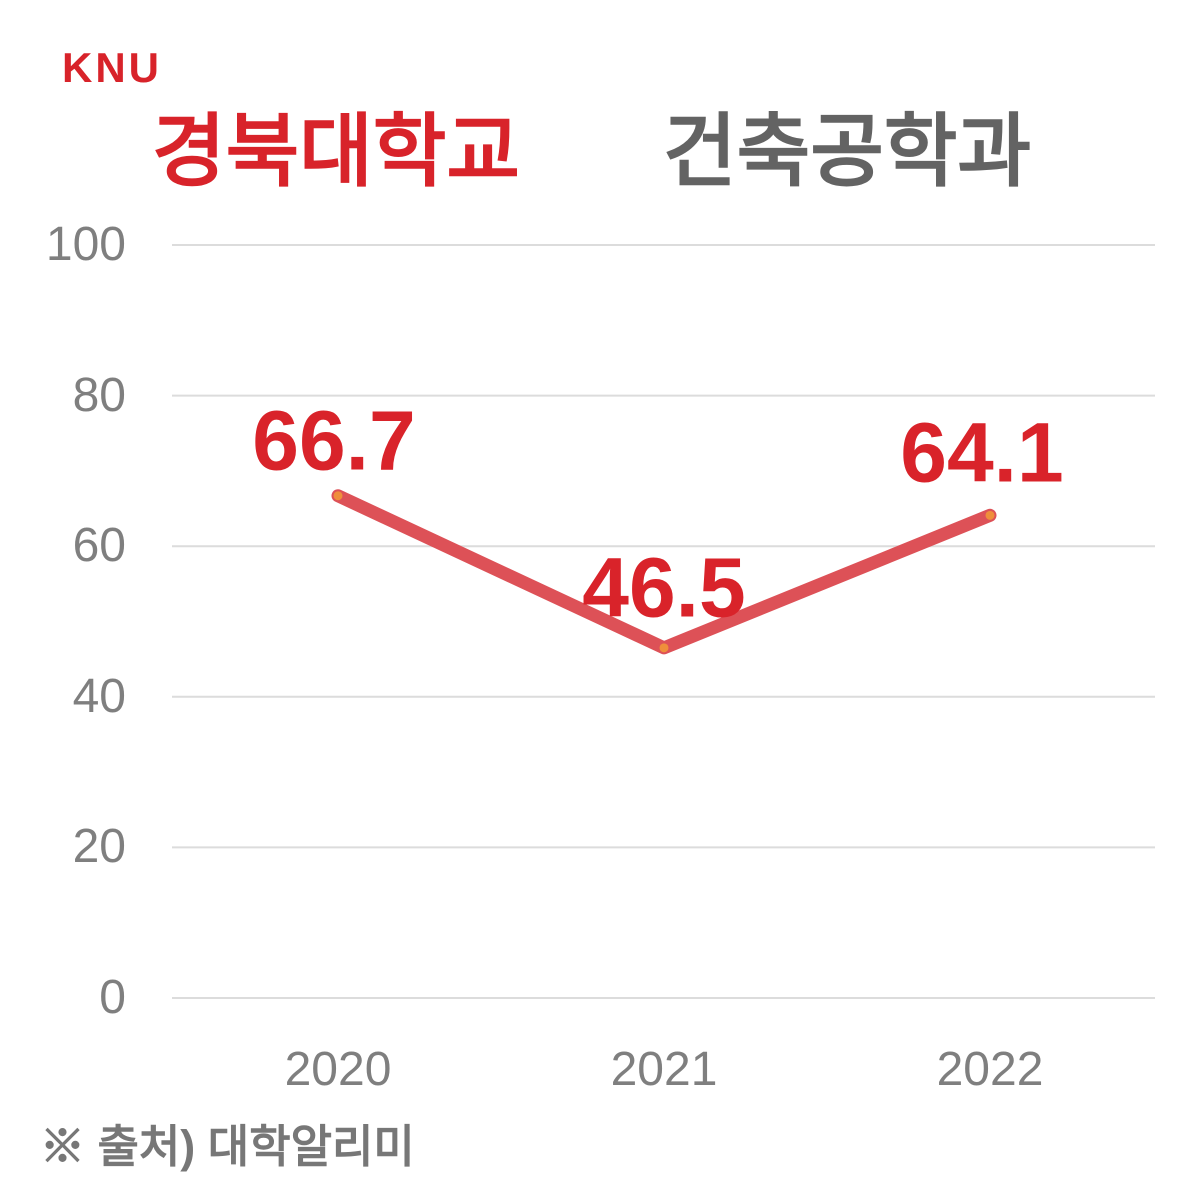 Image resolution: width=1203 pixels, height=1203 pixels. I want to click on data-point-label: 46.5, so click(664, 587).